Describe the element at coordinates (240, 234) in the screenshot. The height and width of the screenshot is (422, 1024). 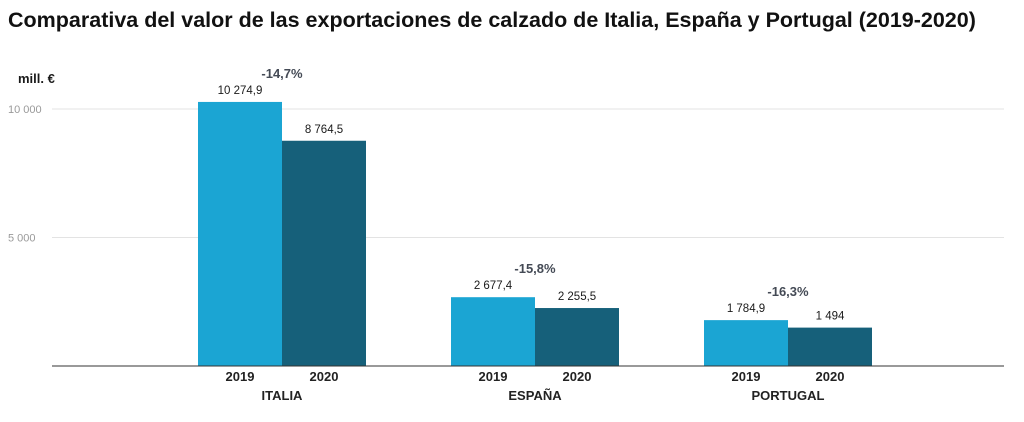
I see `bar-italia-2019` at that location.